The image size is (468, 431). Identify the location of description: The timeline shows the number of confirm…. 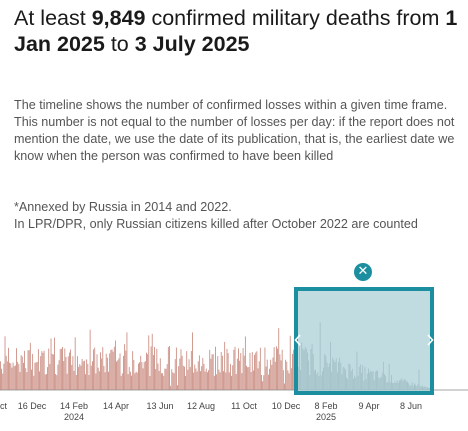
(234, 130).